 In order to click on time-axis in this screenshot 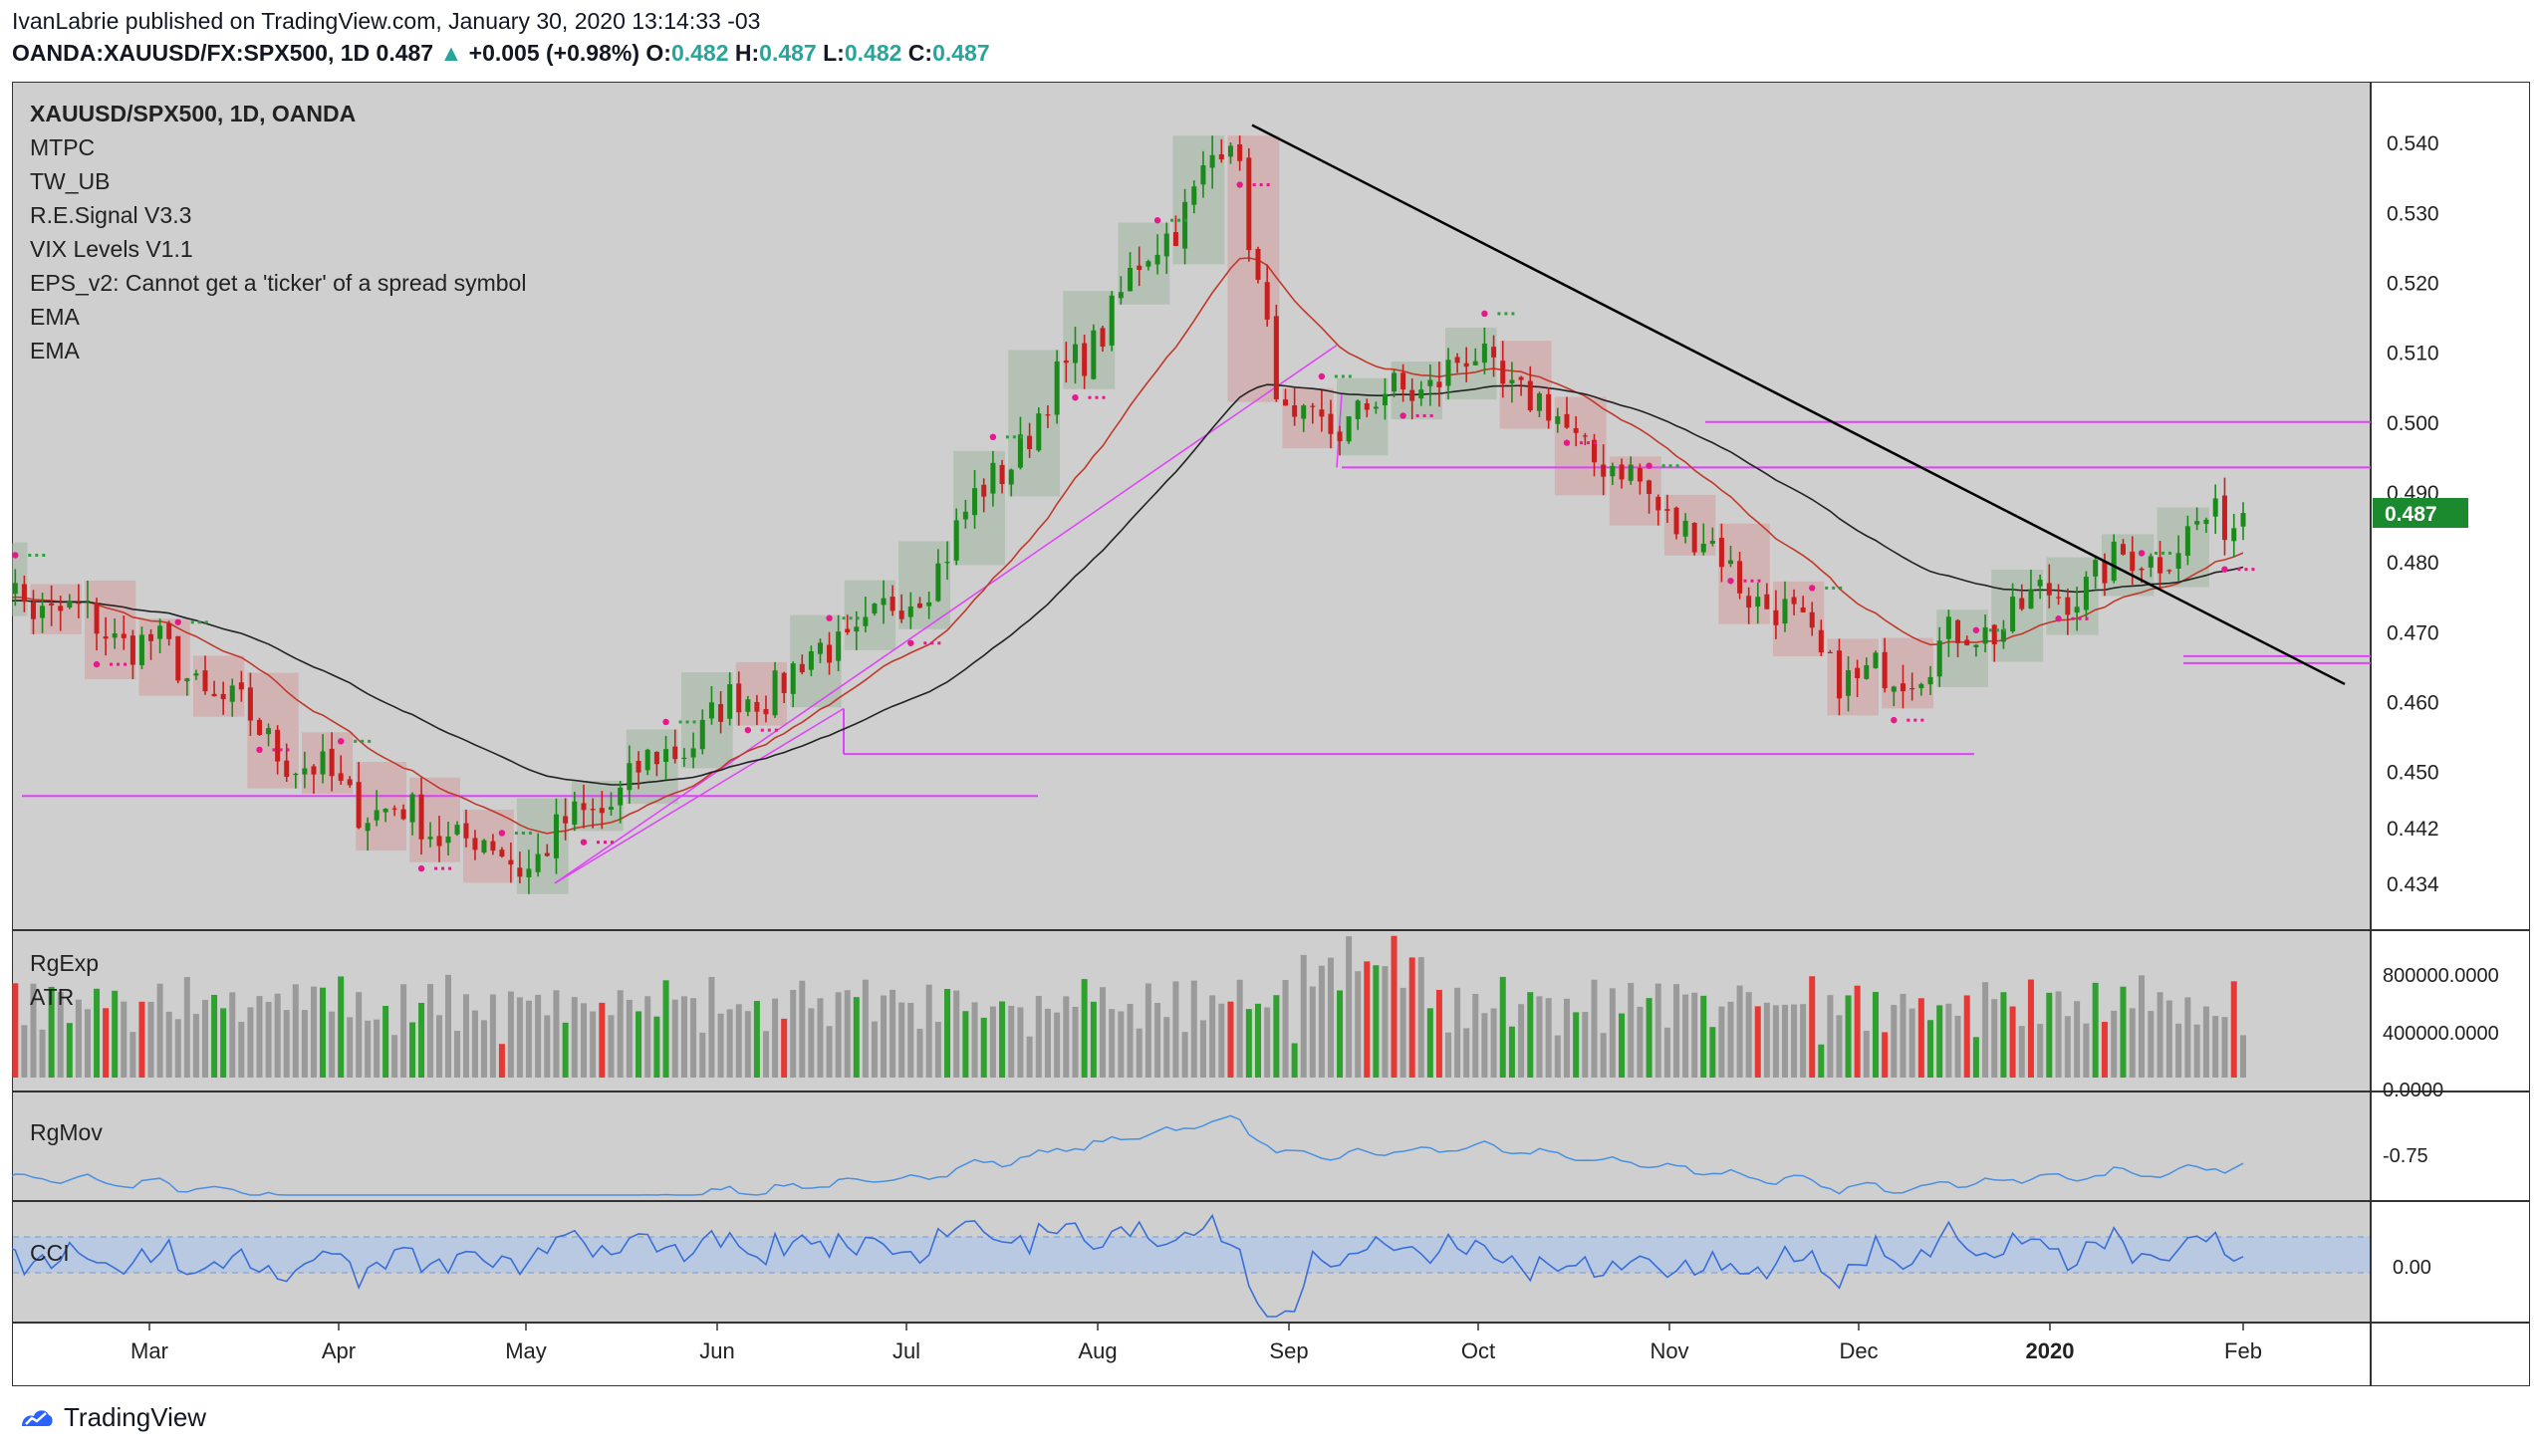, I will do `click(1191, 1354)`.